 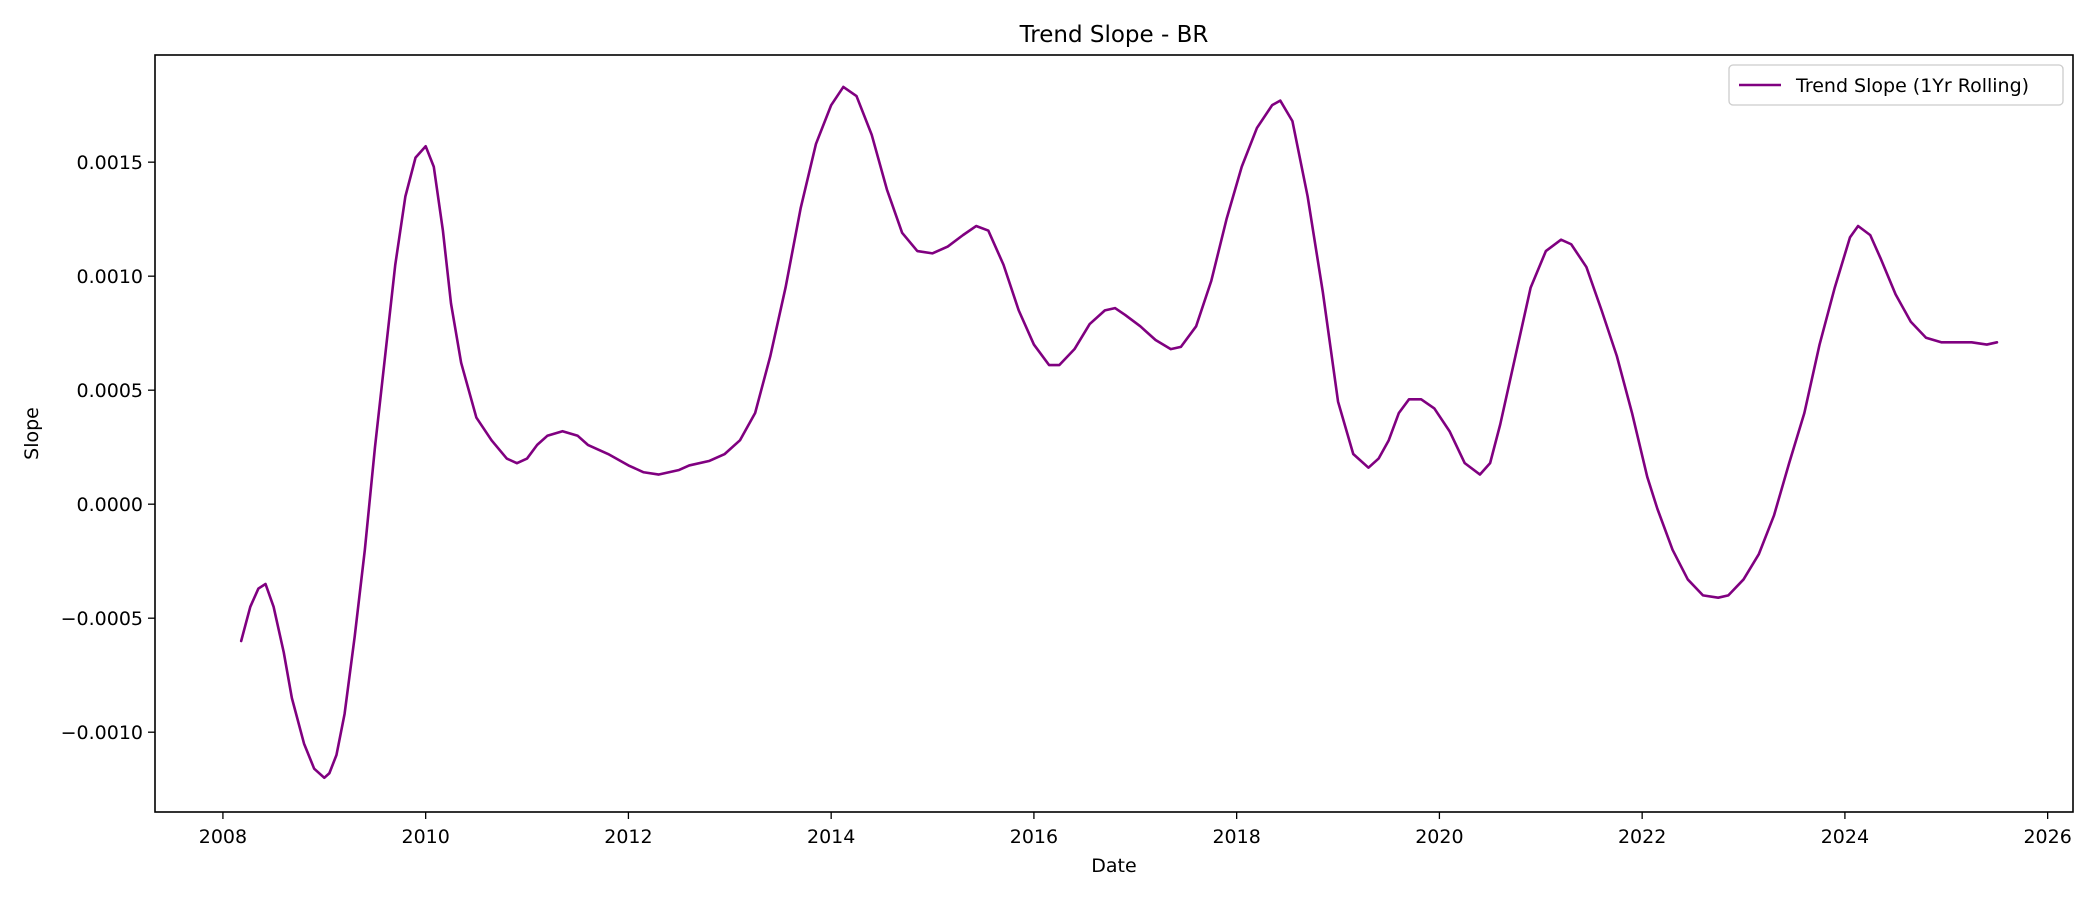 I want to click on x-tick-label: 2008, so click(x=223, y=837).